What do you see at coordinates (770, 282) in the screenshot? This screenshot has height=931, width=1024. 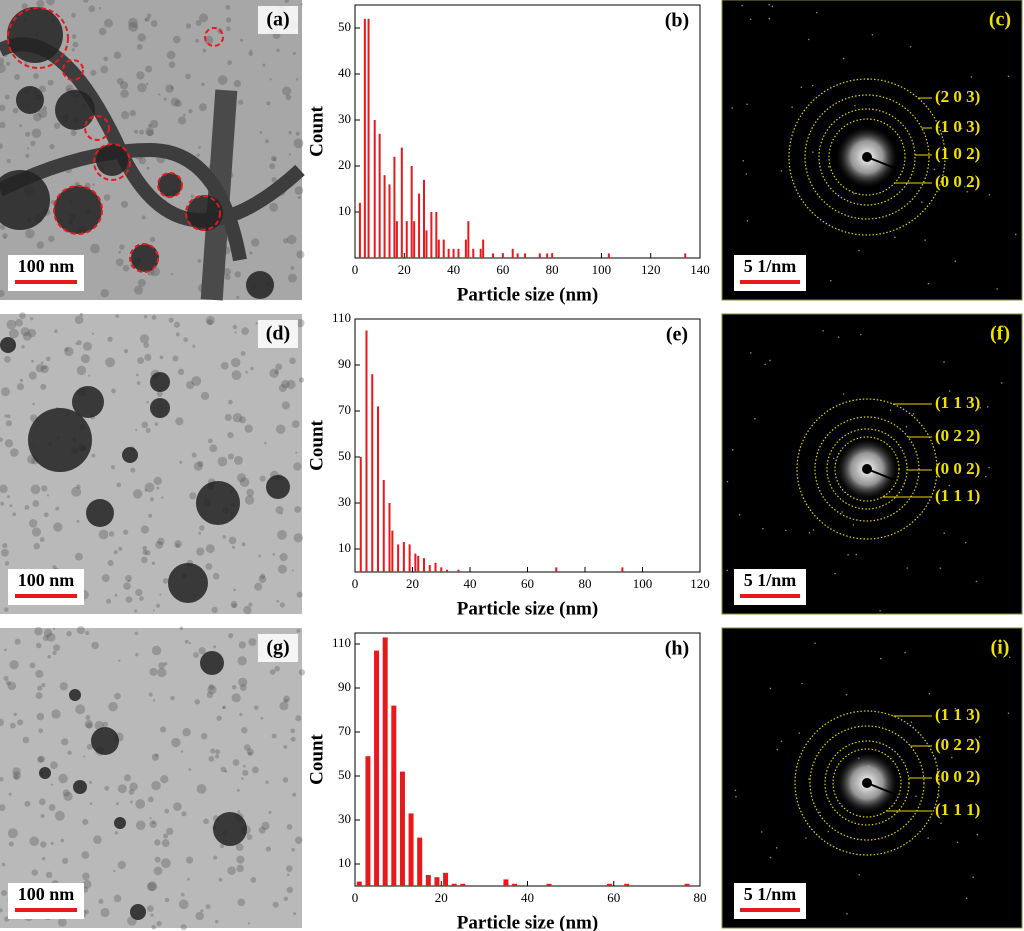 I see `scale-bar` at bounding box center [770, 282].